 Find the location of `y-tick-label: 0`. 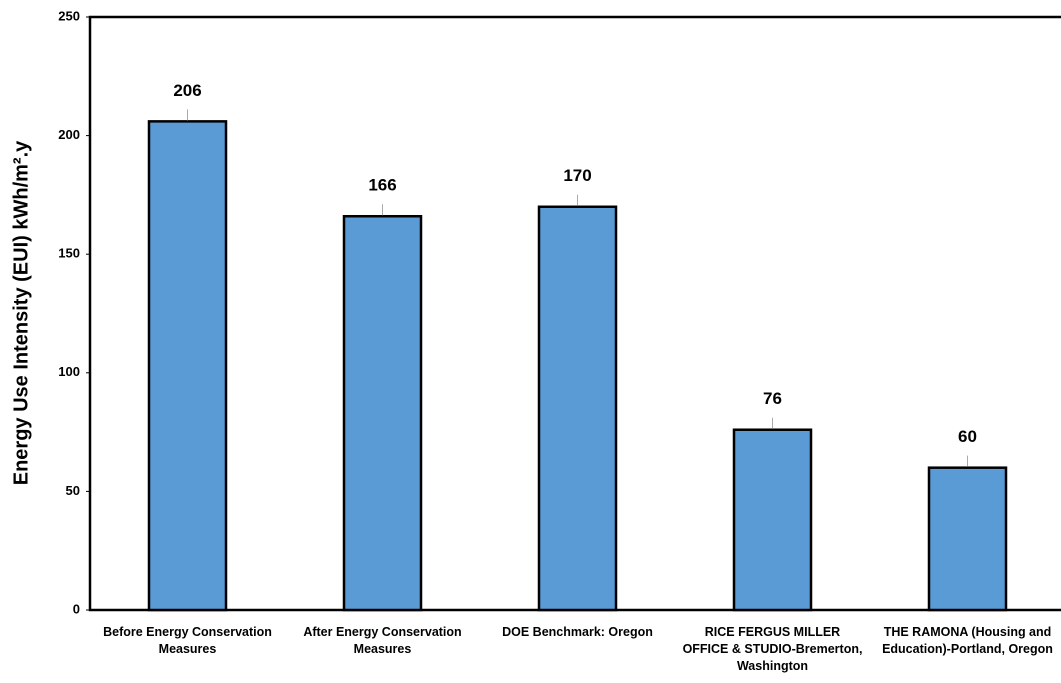

y-tick-label: 0 is located at coordinates (76, 608).